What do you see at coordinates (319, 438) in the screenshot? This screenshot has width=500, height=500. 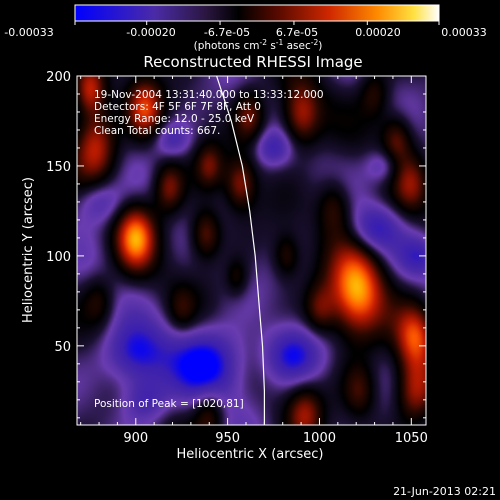 I see `x-tick-label: 1000` at bounding box center [319, 438].